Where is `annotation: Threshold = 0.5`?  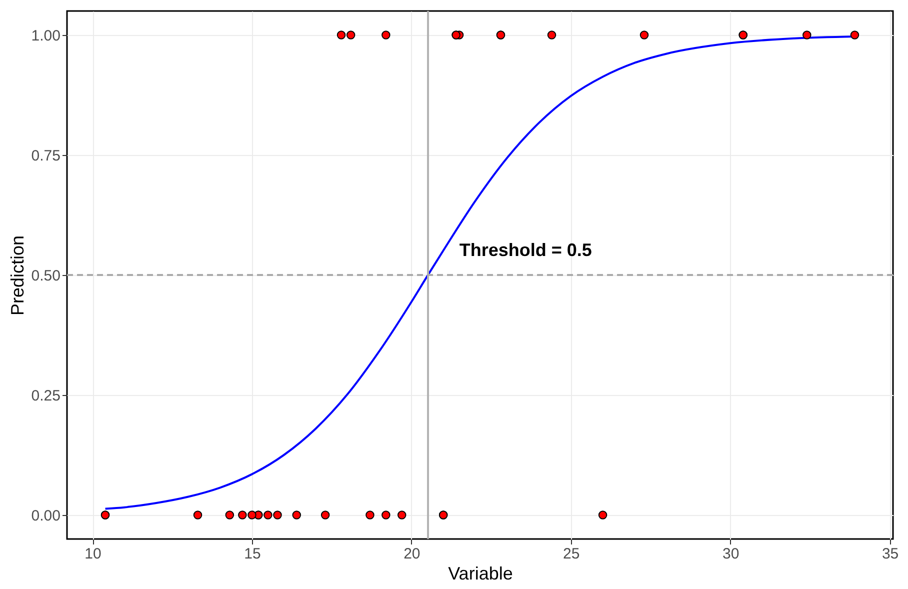 annotation: Threshold = 0.5 is located at coordinates (525, 250).